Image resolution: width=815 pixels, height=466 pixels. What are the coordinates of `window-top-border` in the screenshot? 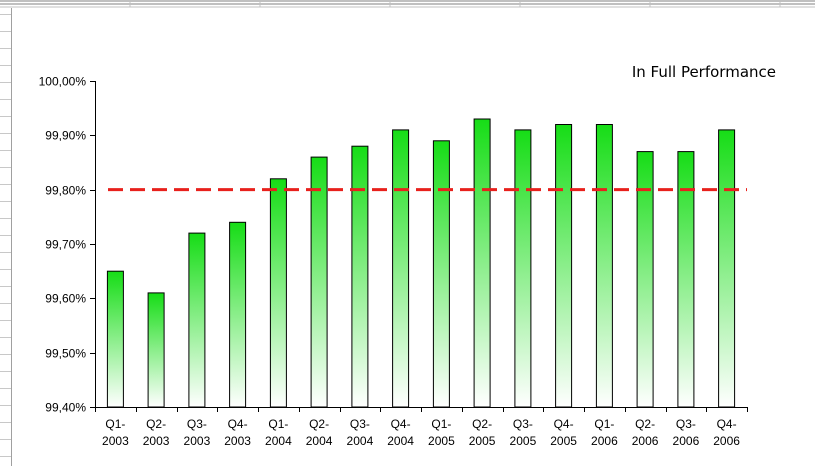 It's located at (407, 4).